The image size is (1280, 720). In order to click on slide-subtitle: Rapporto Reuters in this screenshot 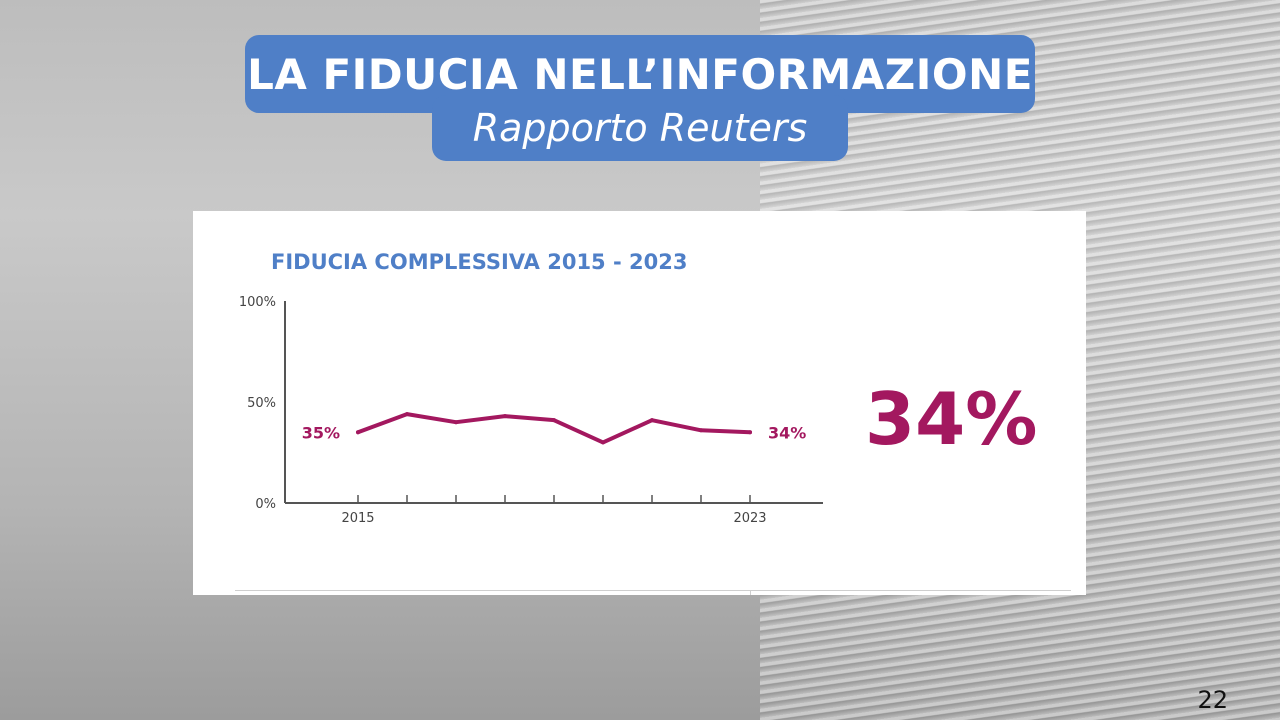, I will do `click(640, 128)`.